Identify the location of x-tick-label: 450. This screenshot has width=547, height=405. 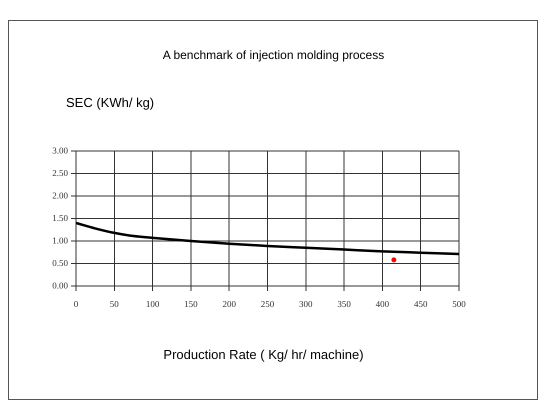
(421, 303).